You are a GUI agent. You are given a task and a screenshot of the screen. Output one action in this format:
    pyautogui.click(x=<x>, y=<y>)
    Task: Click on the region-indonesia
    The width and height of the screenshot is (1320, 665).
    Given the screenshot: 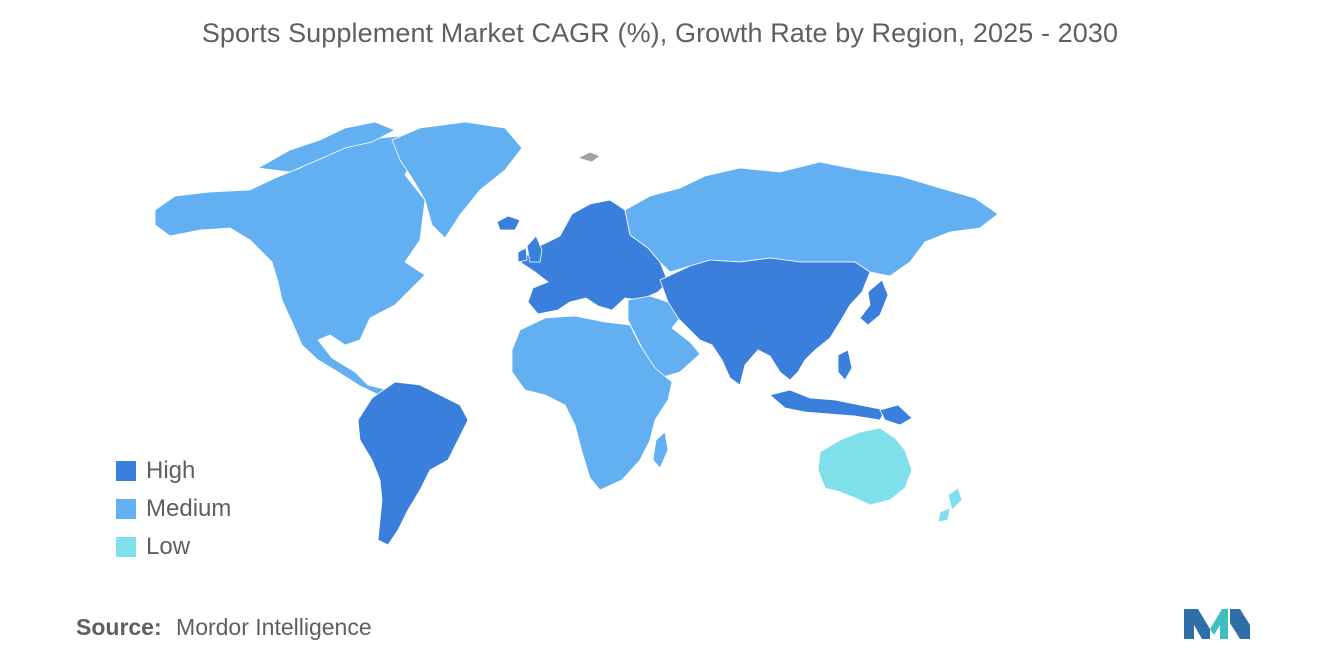 What is the action you would take?
    pyautogui.click(x=827, y=405)
    